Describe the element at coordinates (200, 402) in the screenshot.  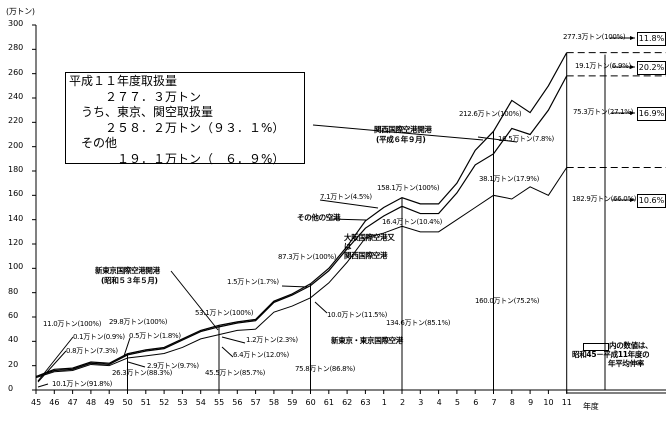
I see `x-tick-label: 54` at that location.